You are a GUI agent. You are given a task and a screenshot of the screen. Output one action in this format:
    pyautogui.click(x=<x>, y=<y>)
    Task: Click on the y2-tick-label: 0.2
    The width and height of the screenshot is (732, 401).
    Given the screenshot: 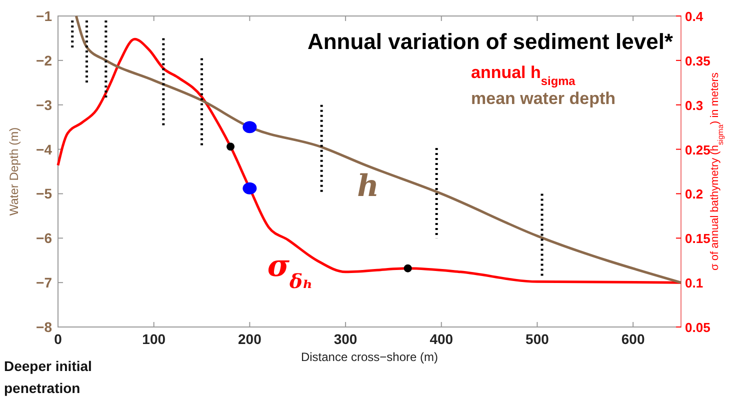 What is the action you would take?
    pyautogui.click(x=694, y=194)
    